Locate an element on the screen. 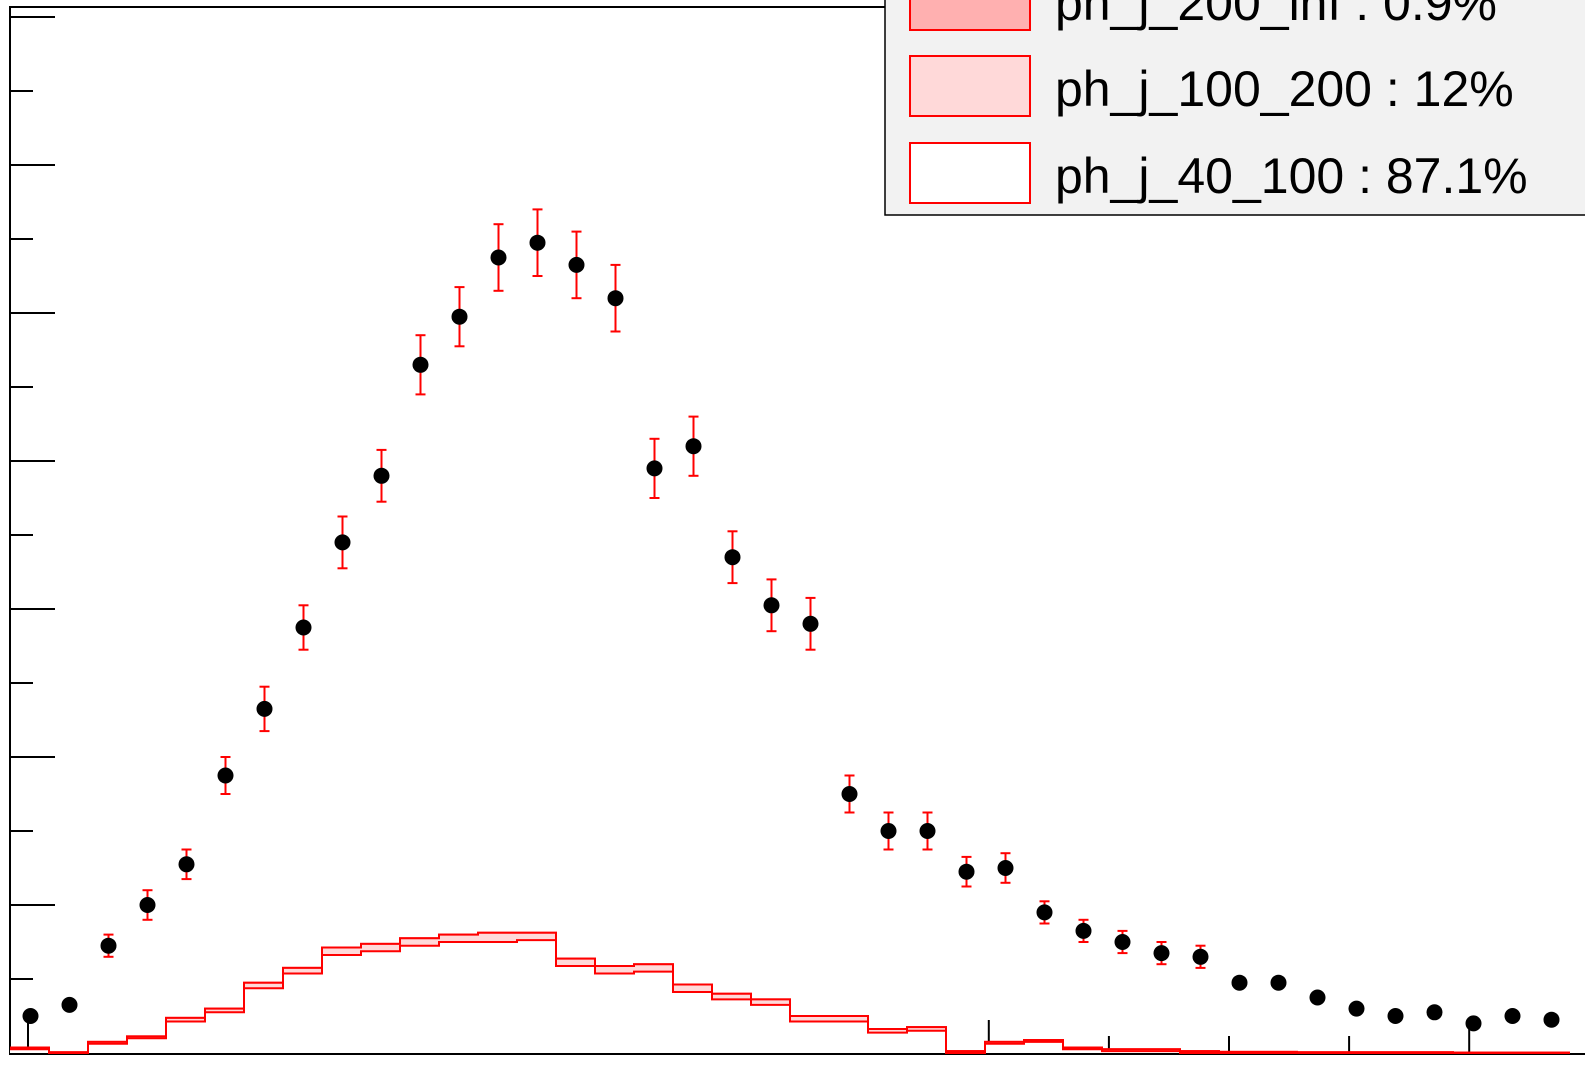  legend-label-ph-j-40-100: ph_j_40_100 : 87.1% is located at coordinates (1291, 176).